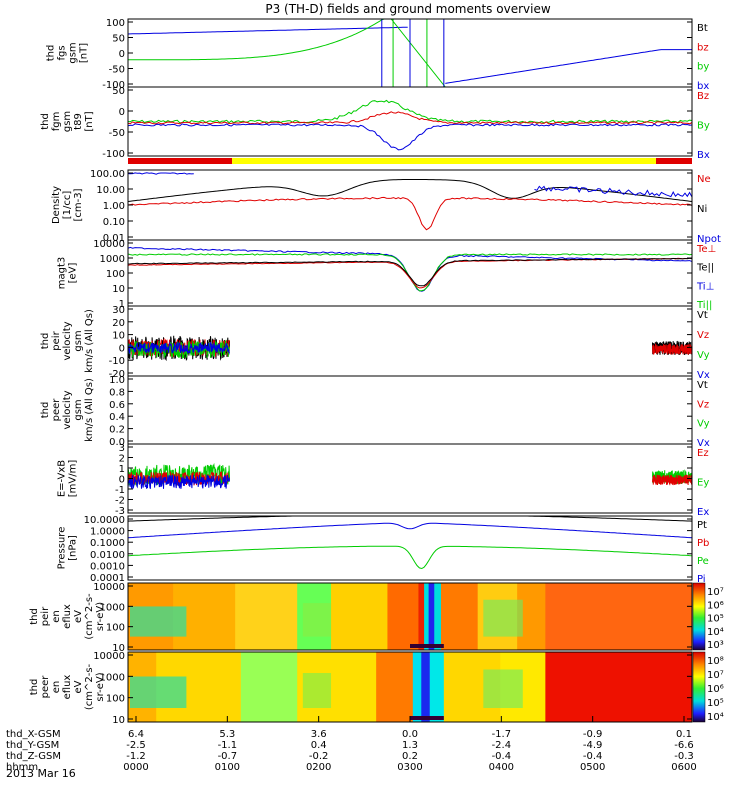 Image resolution: width=750 pixels, height=800 pixels. What do you see at coordinates (699, 616) in the screenshot?
I see `colorbar` at bounding box center [699, 616].